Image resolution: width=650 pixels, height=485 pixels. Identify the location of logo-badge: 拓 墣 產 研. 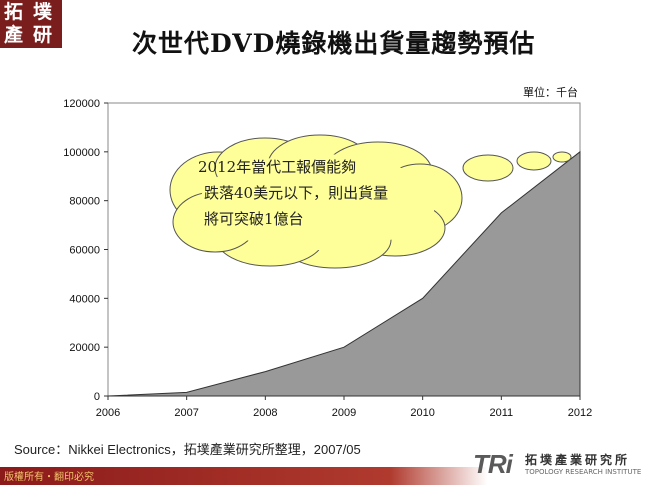
(31, 24).